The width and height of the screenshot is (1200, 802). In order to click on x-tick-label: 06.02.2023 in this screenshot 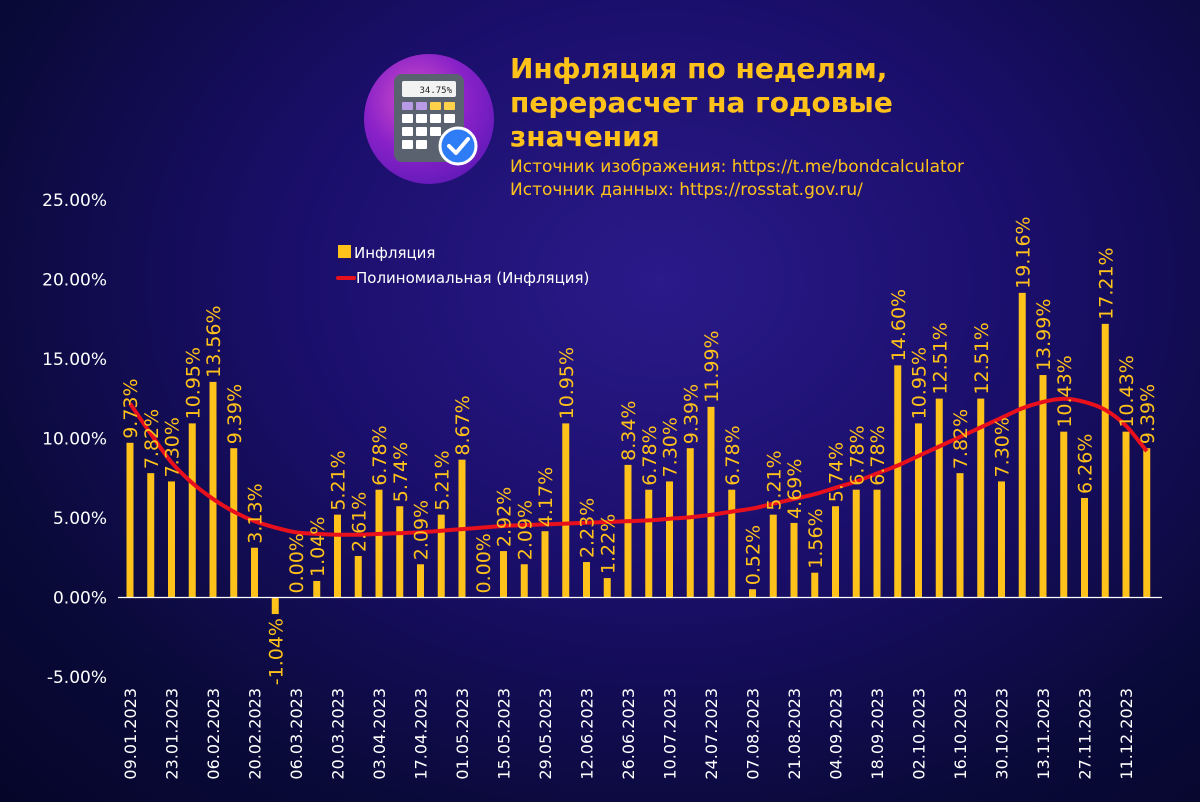, I will do `click(213, 734)`.